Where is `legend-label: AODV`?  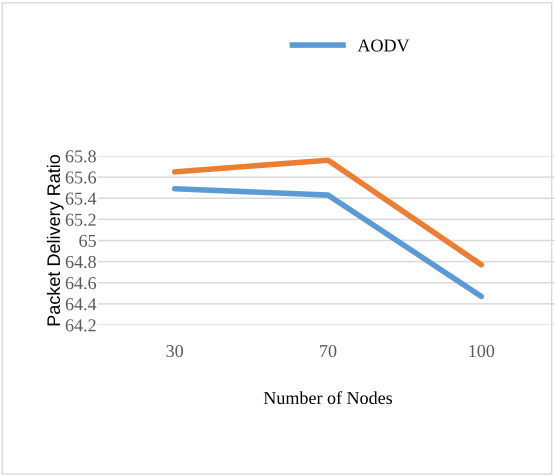
legend-label: AODV is located at coordinates (384, 45).